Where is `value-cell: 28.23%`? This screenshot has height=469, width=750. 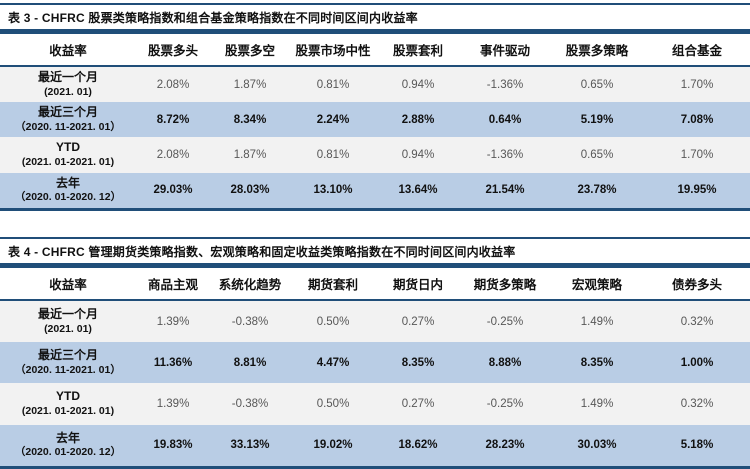
value-cell: 28.23% is located at coordinates (505, 445).